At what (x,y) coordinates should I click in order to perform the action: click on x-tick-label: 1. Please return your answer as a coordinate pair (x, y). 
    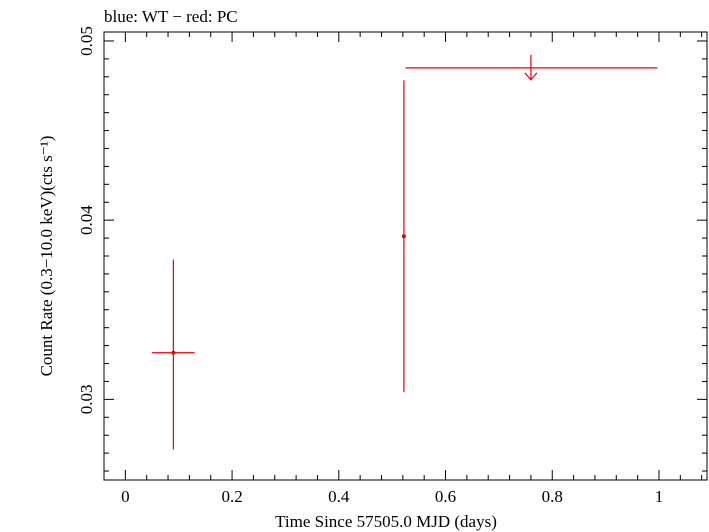
    Looking at the image, I should click on (659, 496).